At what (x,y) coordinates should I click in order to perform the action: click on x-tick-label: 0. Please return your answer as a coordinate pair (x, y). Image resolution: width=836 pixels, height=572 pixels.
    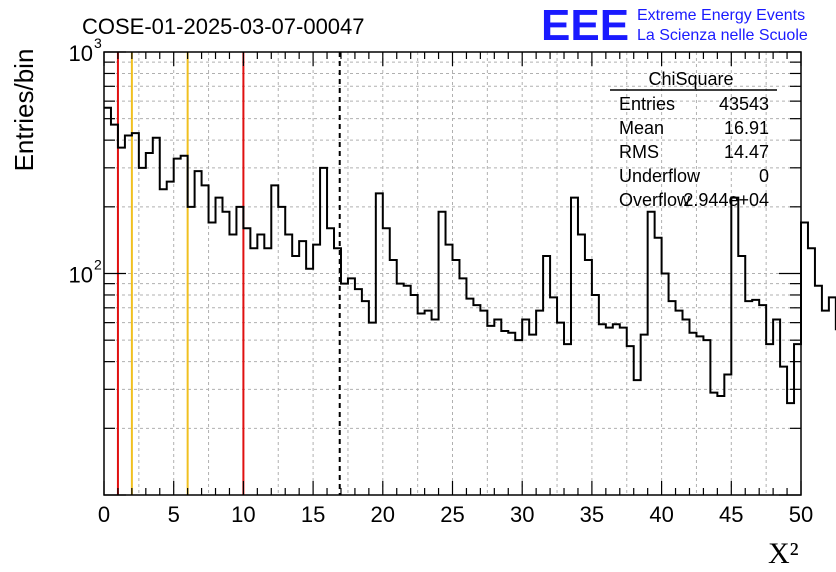
    Looking at the image, I should click on (104, 514).